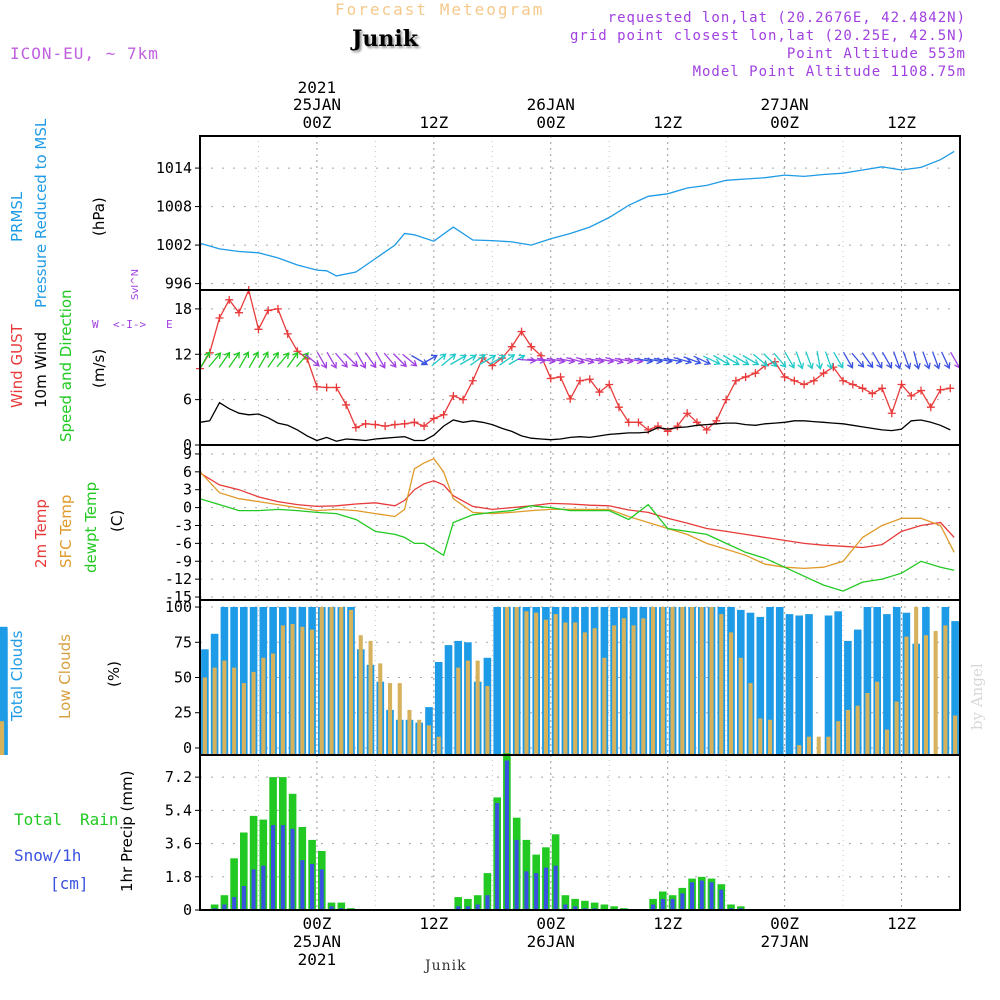 The width and height of the screenshot is (1000, 1000). I want to click on rain-label-total: Total, so click(38, 819).